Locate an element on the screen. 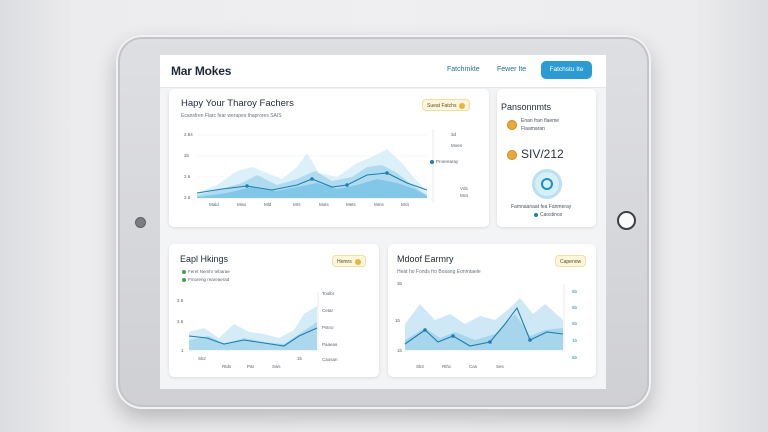 The width and height of the screenshot is (768, 432). main-area-chart is located at coordinates (315, 166).